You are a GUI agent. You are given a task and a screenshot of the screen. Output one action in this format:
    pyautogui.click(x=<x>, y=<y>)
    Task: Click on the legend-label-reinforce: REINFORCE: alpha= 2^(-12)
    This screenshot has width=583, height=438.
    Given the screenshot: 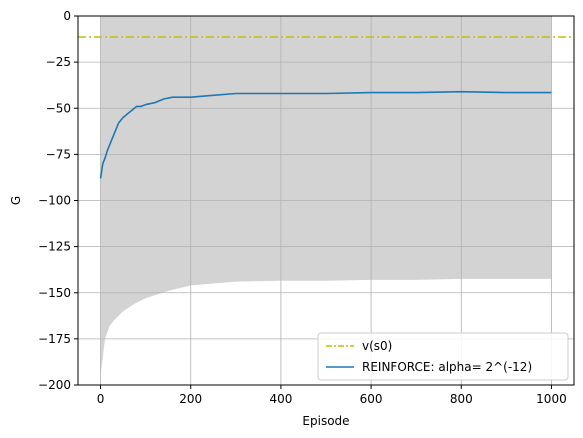 What is the action you would take?
    pyautogui.click(x=447, y=367)
    